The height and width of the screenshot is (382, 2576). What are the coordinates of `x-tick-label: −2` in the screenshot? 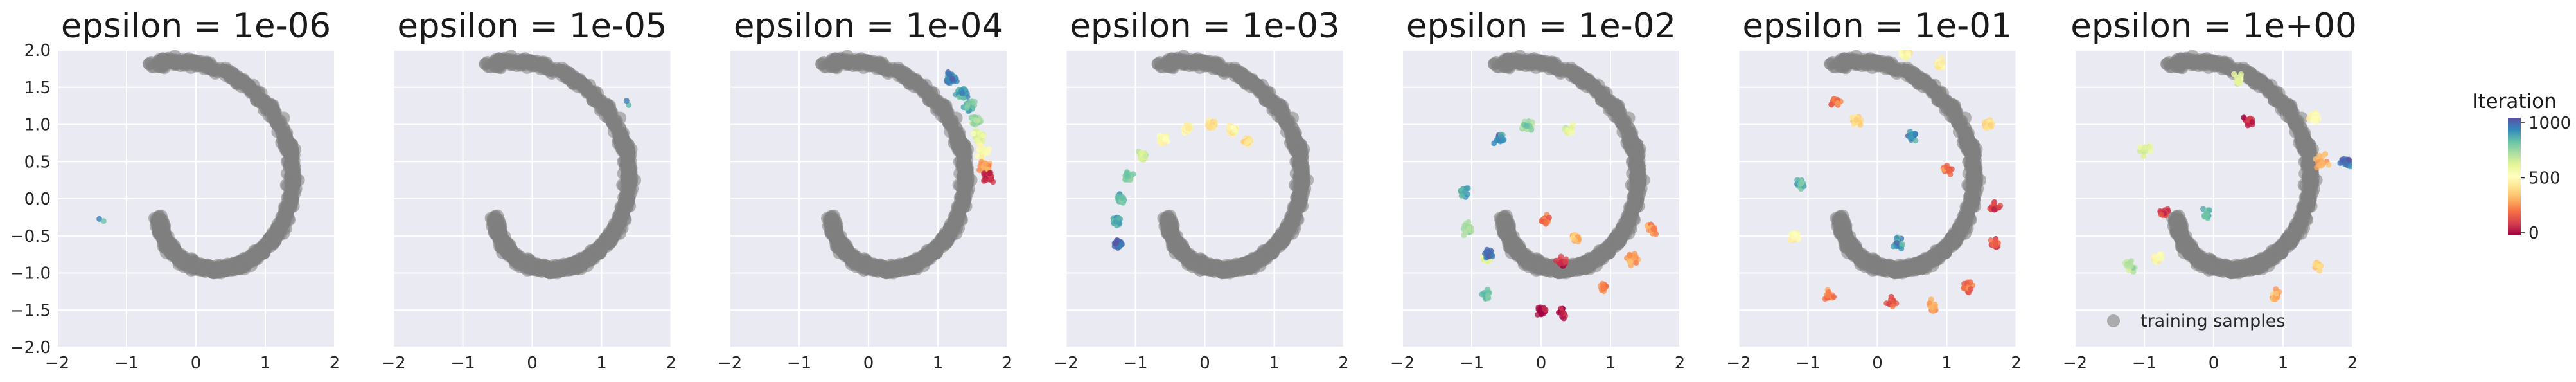 It's located at (57, 363).